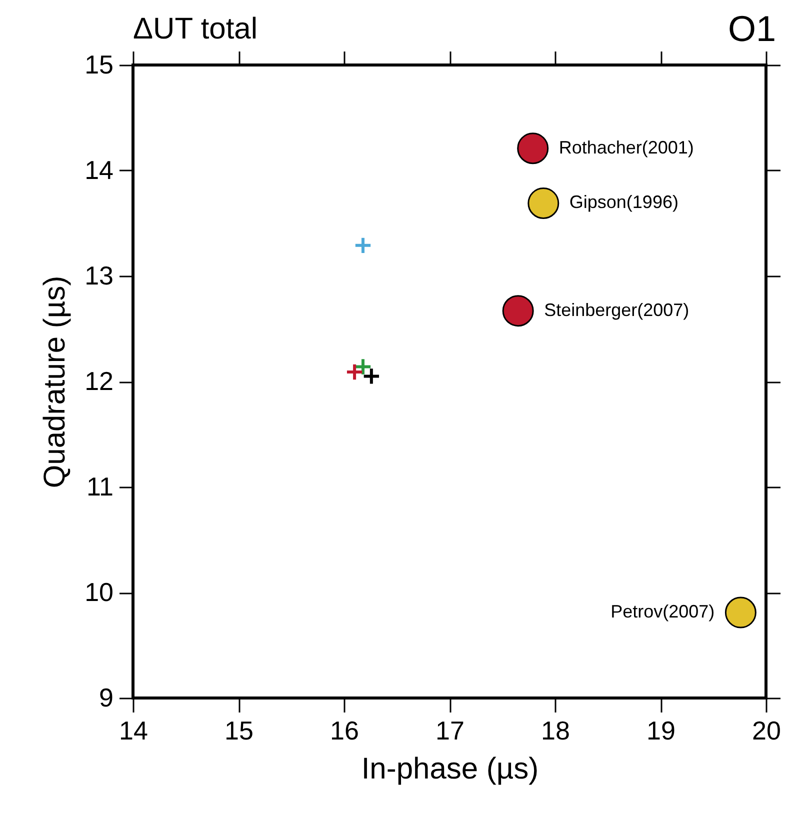 This screenshot has width=808, height=814. I want to click on x-tick-label: 17, so click(450, 731).